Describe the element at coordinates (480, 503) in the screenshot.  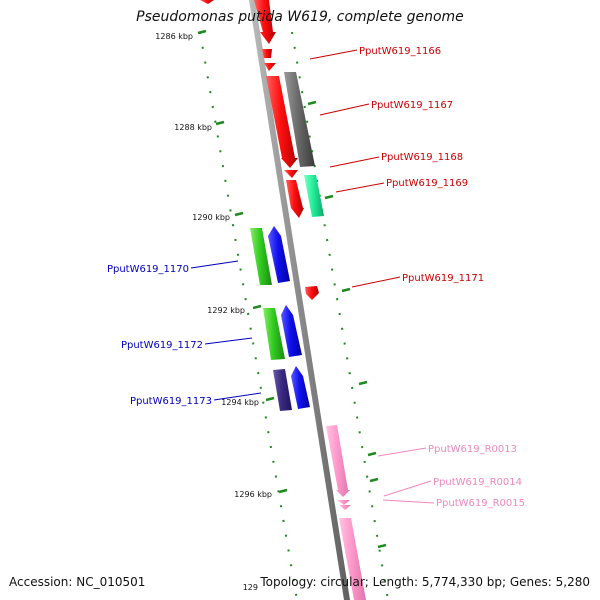
I see `gene-label: PputW619_R0015` at that location.